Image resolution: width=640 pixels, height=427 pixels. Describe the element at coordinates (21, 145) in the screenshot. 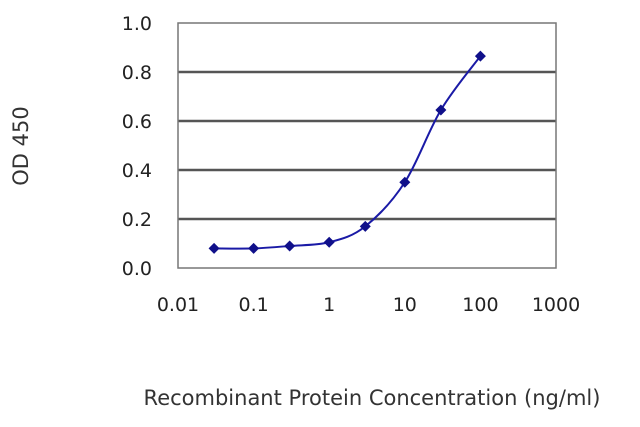

I see `y-axis-title: OD 450` at that location.